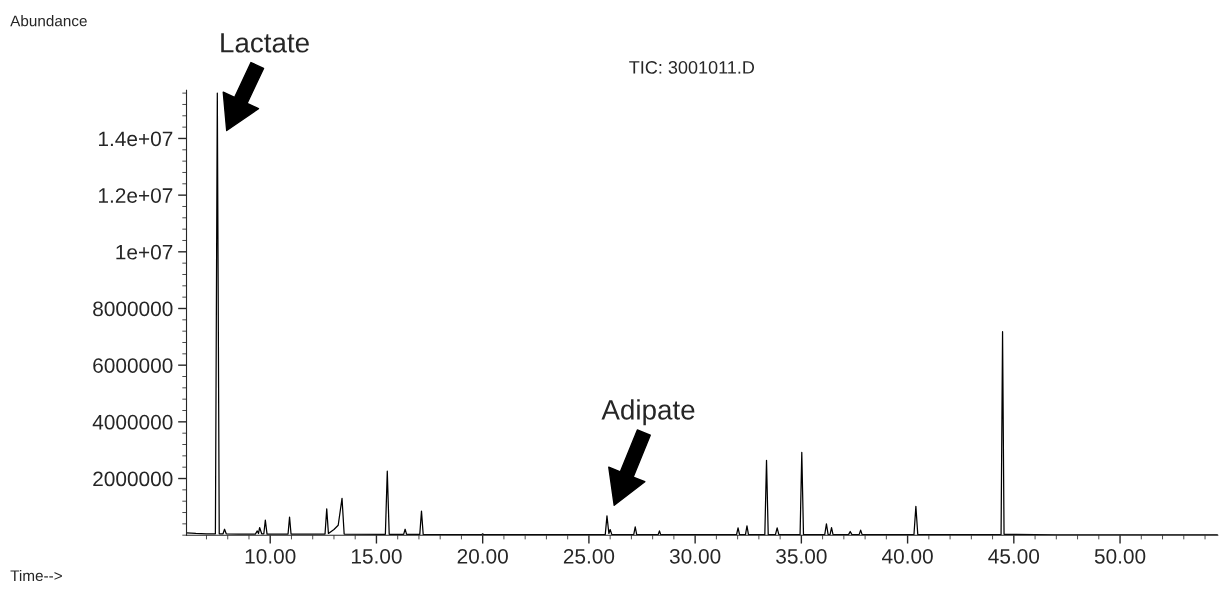 The width and height of the screenshot is (1219, 594). Describe the element at coordinates (133, 365) in the screenshot. I see `y-tick-label: 6000000` at that location.